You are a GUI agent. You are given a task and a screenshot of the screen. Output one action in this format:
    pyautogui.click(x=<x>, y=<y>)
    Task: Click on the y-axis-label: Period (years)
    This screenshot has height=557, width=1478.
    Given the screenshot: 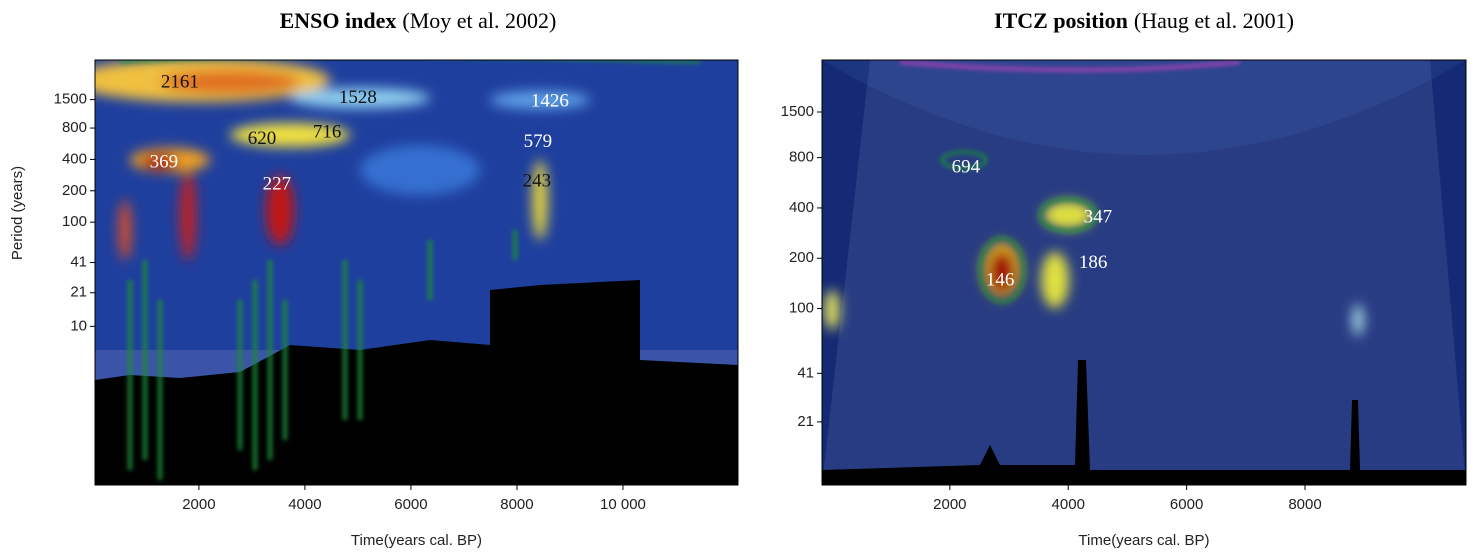 What is the action you would take?
    pyautogui.click(x=17, y=213)
    